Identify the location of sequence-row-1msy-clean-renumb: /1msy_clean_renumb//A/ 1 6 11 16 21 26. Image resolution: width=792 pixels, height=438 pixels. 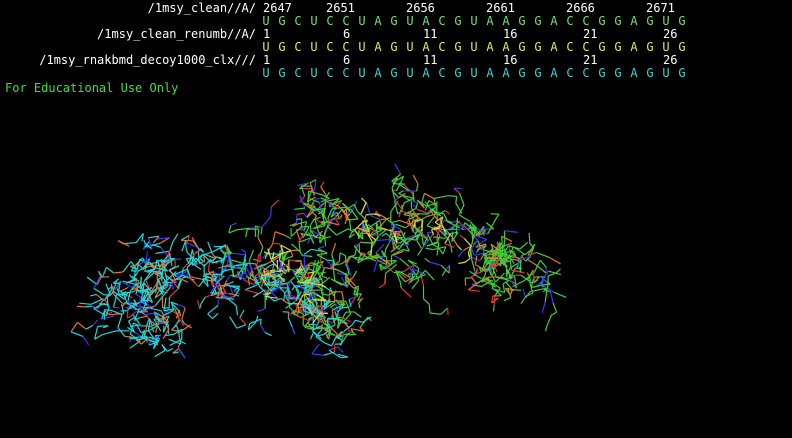
(396, 34).